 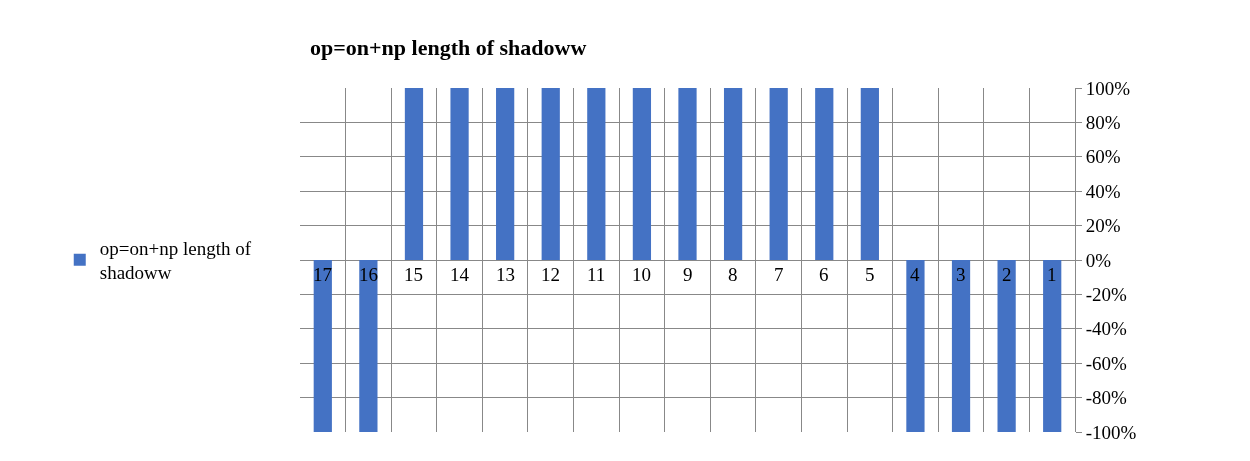 I want to click on y-tick-label: -60%, so click(x=1106, y=363).